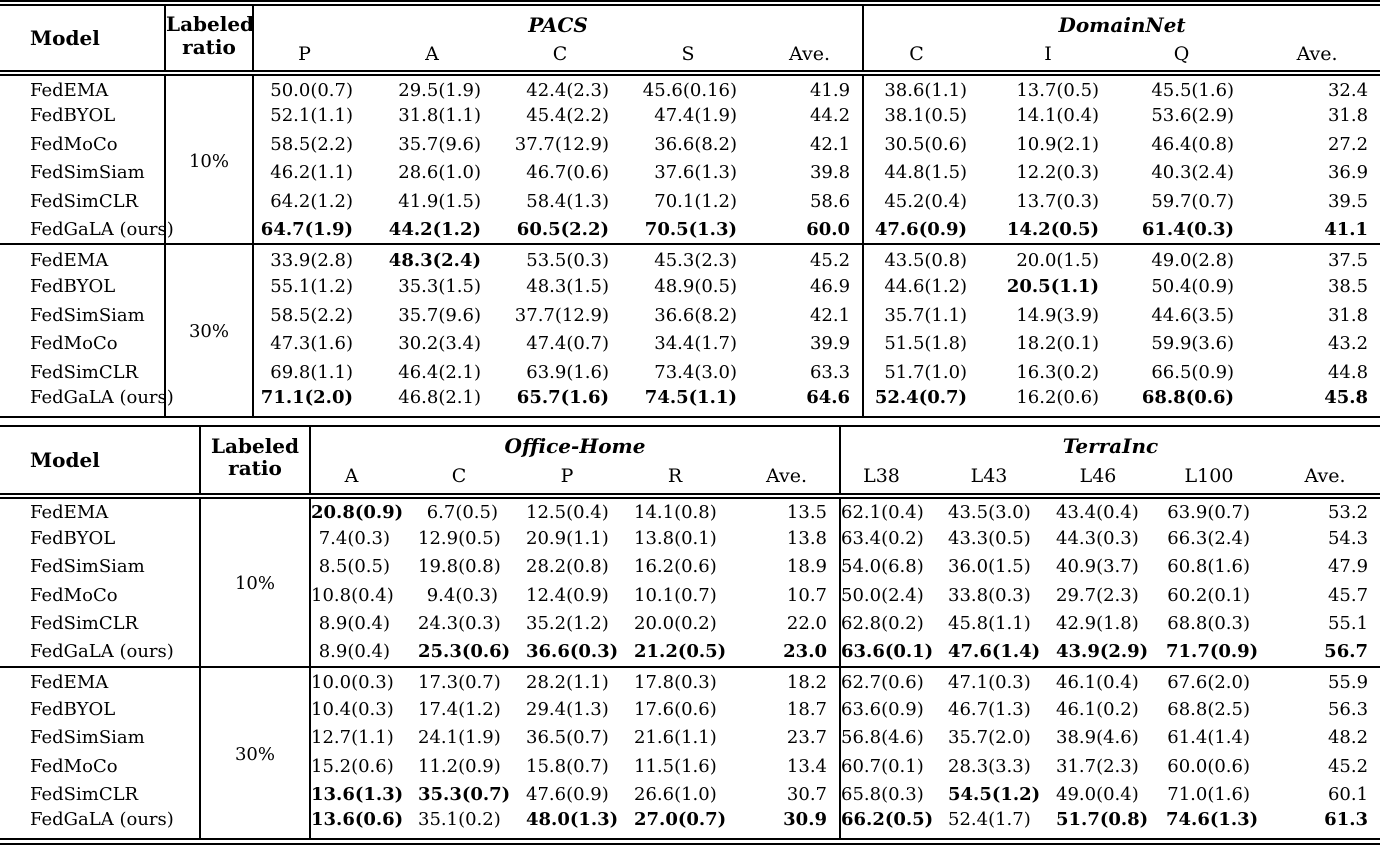 Image resolution: width=1380 pixels, height=861 pixels. Describe the element at coordinates (1193, 260) in the screenshot. I see `score-cell: 49.0(2.8)` at that location.